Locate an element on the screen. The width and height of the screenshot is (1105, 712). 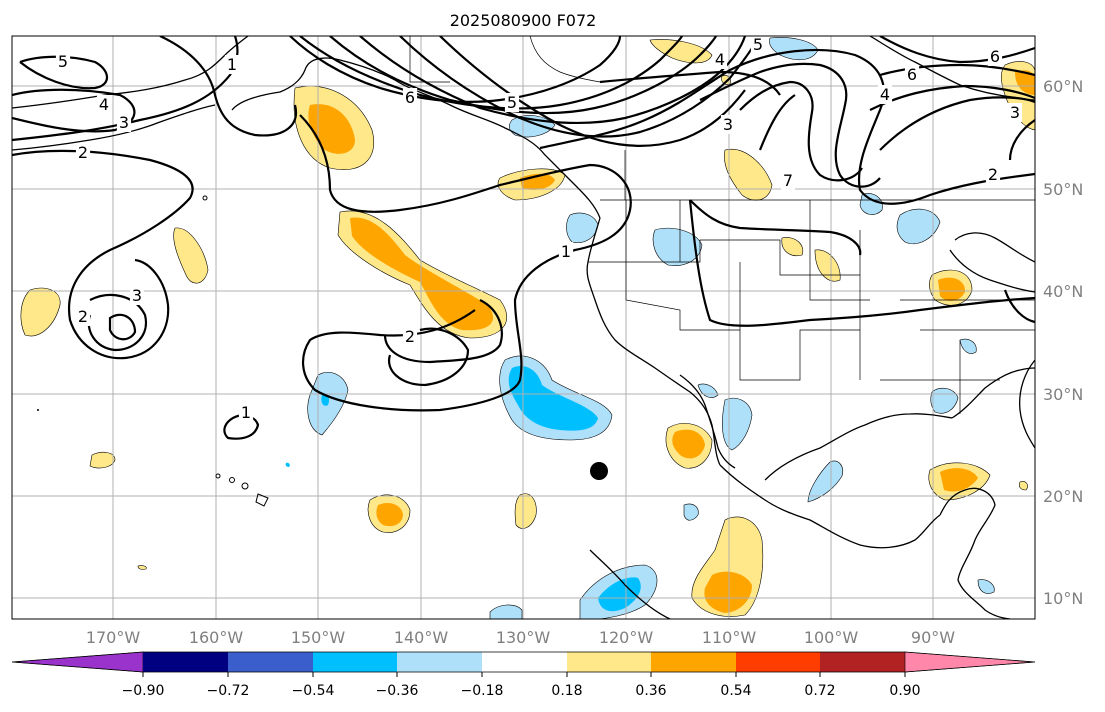
colorbar-extend-right is located at coordinates (970, 662).